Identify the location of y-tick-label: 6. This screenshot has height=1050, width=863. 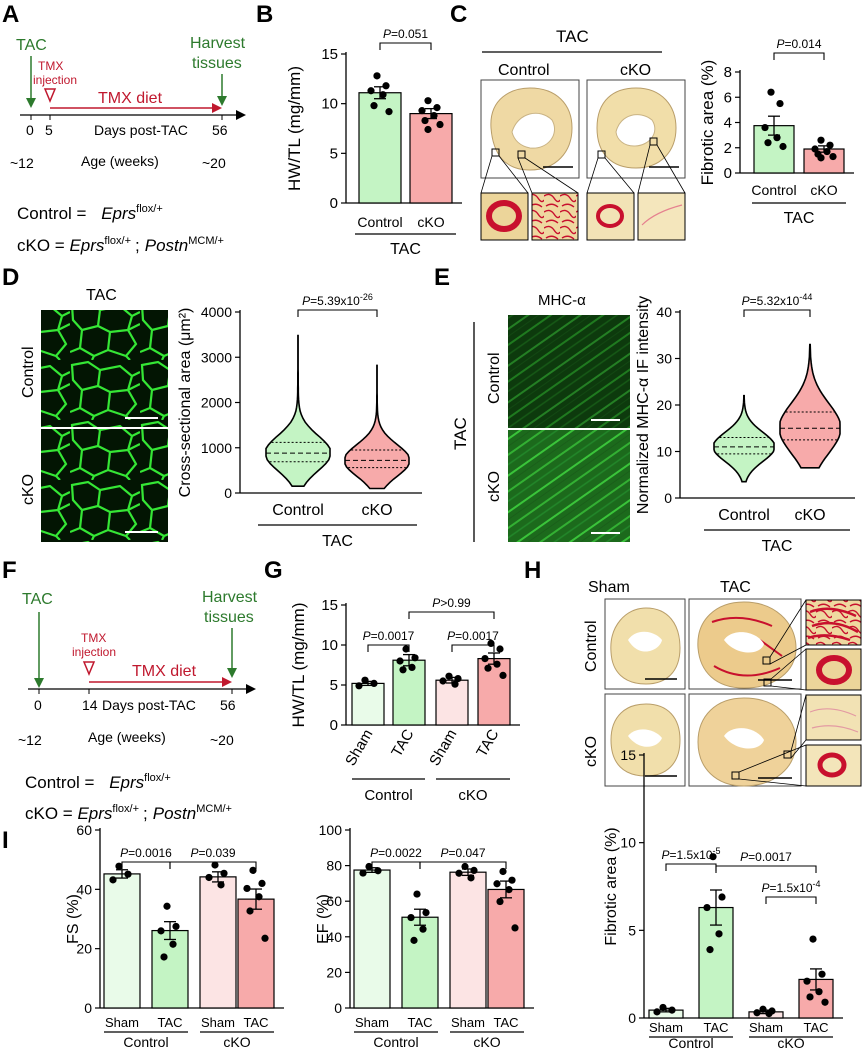
(728, 97).